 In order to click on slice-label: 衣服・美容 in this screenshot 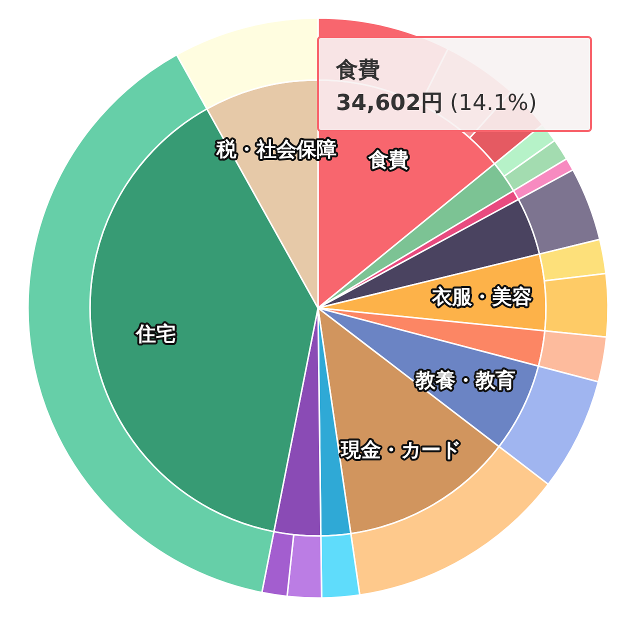, I will do `click(481, 296)`.